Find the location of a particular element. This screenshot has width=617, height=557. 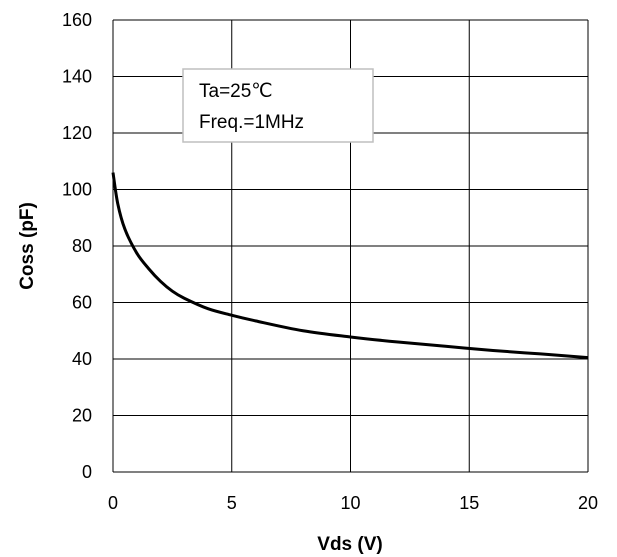

annotation-temperature: Ta=25℃ is located at coordinates (236, 91).